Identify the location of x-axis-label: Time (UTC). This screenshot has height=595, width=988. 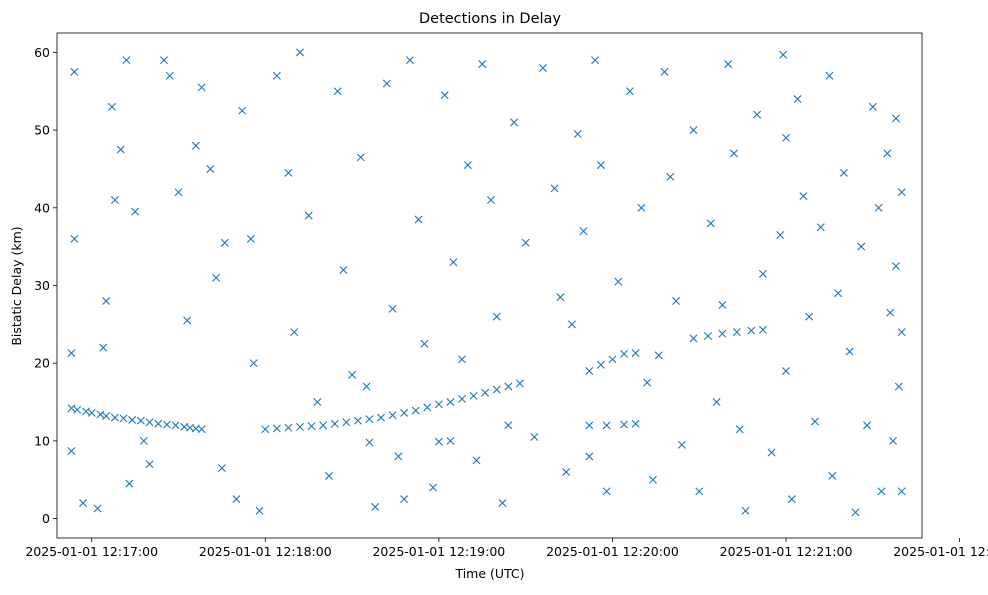
(489, 573).